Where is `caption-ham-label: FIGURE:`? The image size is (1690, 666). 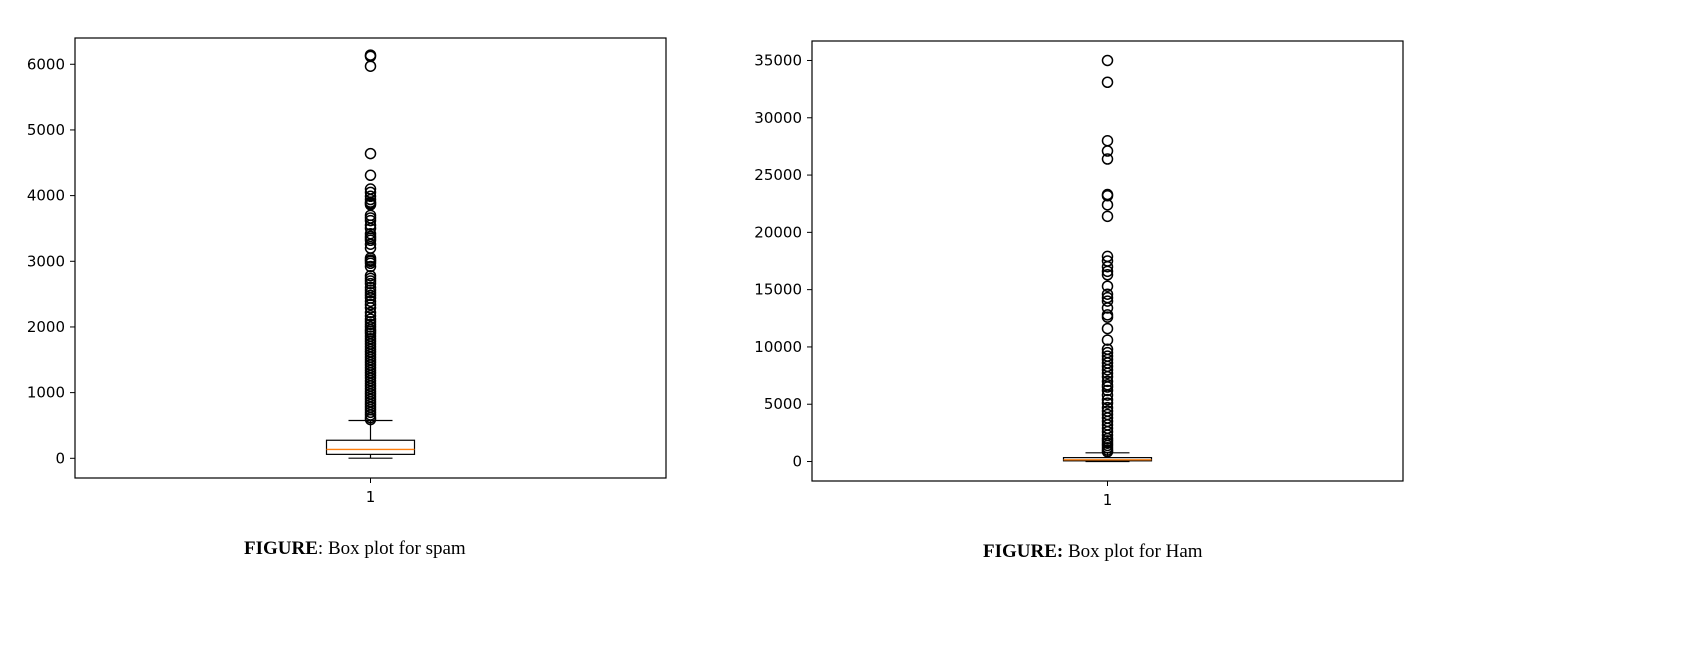 caption-ham-label: FIGURE: is located at coordinates (1023, 551).